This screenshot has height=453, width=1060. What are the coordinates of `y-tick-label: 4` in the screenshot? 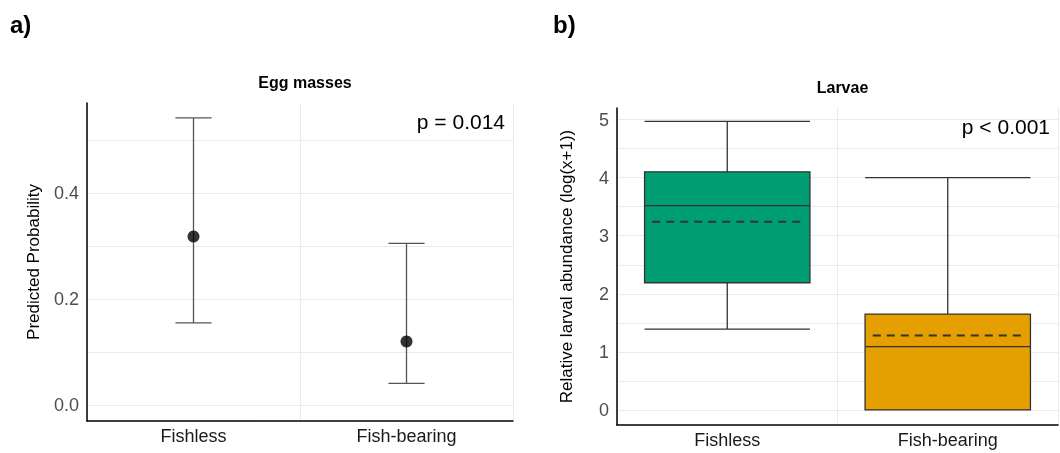 It's located at (603, 177).